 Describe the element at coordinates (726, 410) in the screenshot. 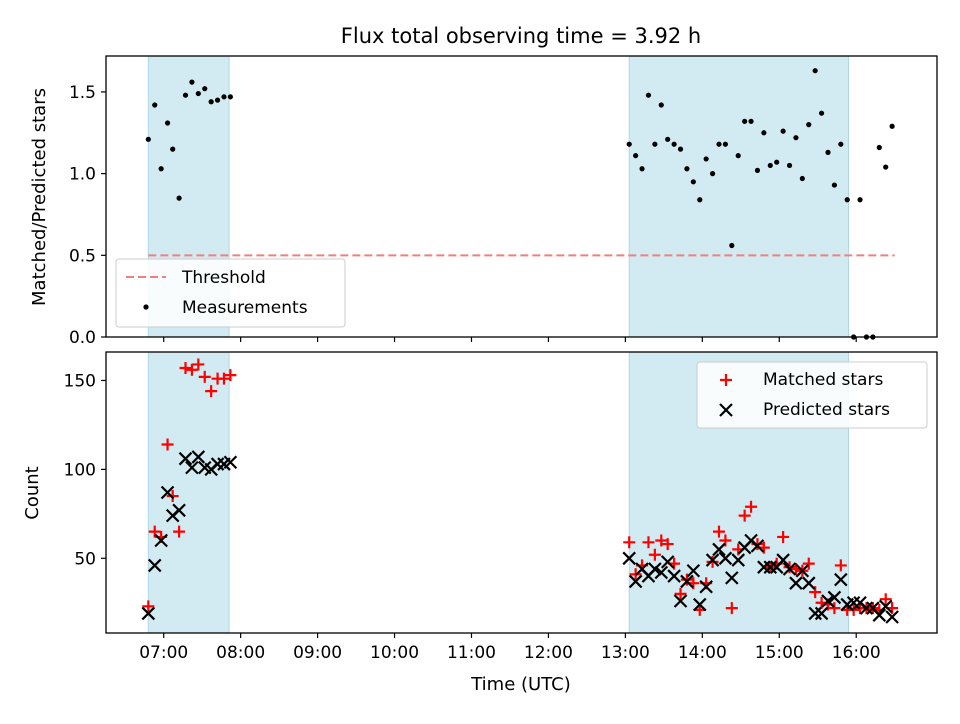

I see `legend-predicted-swatch` at that location.